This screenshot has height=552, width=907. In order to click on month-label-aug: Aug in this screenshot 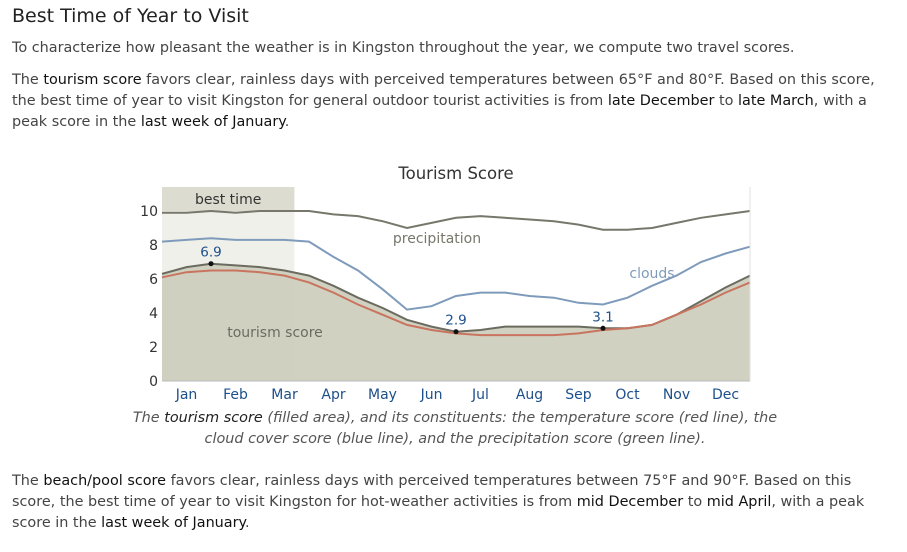, I will do `click(529, 395)`.